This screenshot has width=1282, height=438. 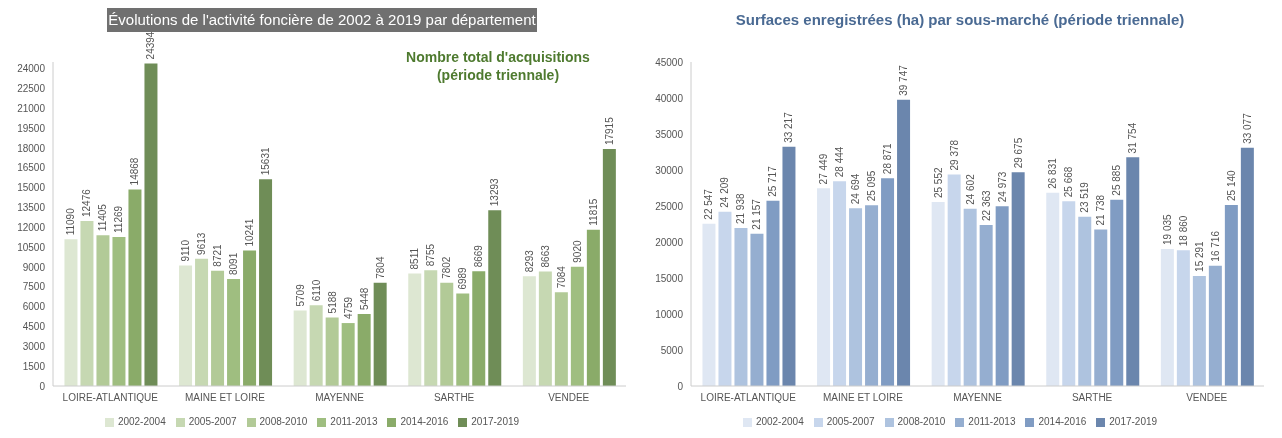 I want to click on y-tick-label: 3000, so click(x=34, y=346).